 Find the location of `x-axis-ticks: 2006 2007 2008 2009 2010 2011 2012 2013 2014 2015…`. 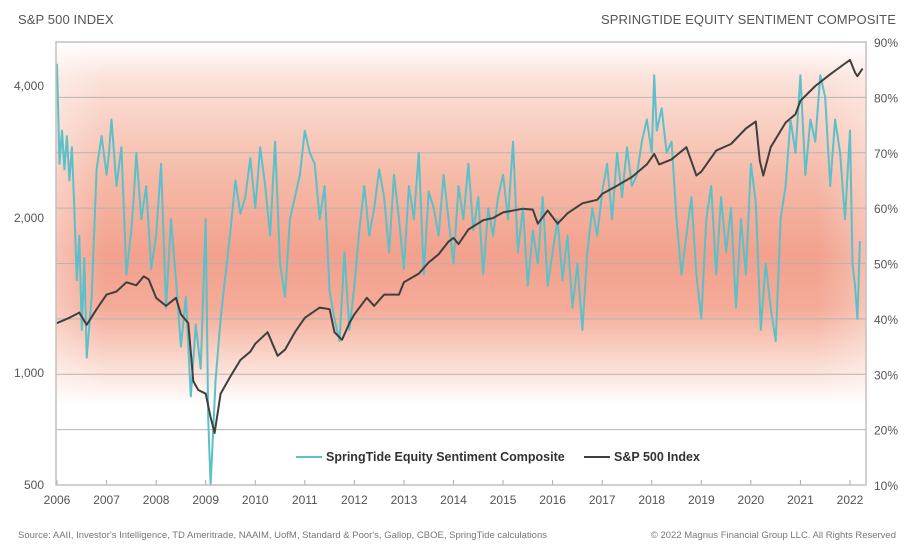

x-axis-ticks: 2006 2007 2008 2009 2010 2011 2012 2013 2014 2015… is located at coordinates (454, 493).